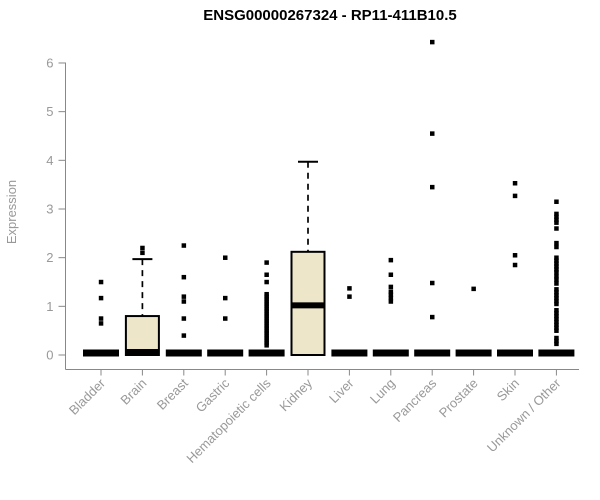 The height and width of the screenshot is (500, 600). I want to click on x-tick-label: Prostate, so click(458, 398).